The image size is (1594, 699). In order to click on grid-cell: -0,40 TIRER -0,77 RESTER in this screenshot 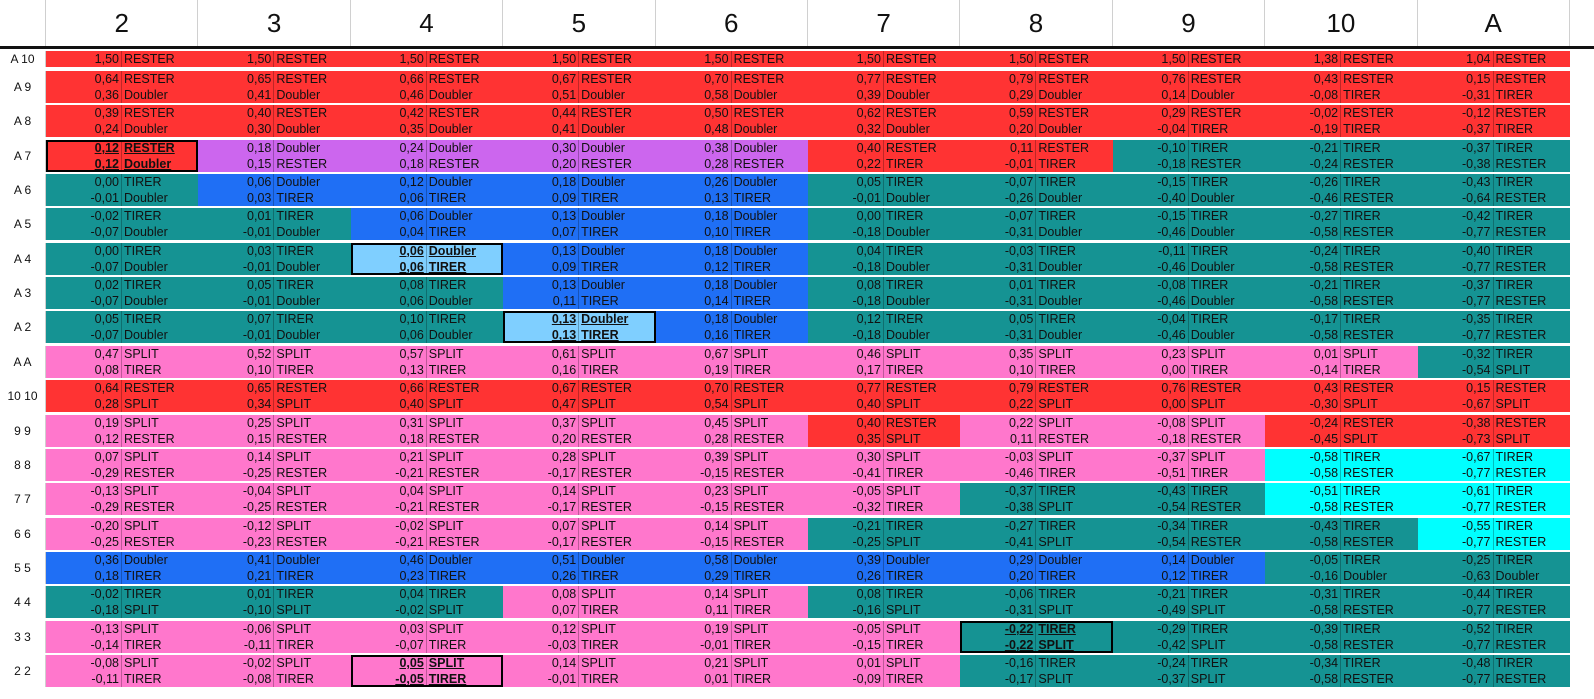, I will do `click(1493, 258)`.